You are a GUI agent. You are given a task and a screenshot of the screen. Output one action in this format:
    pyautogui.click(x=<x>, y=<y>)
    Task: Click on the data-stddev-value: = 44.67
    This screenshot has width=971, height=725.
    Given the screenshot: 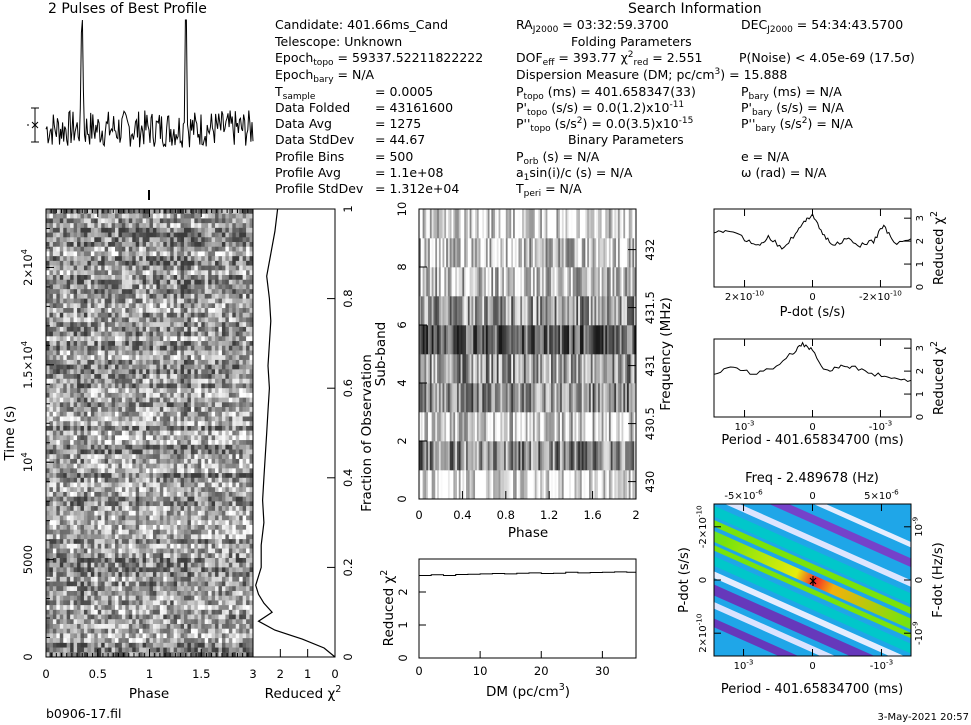 What is the action you would take?
    pyautogui.click(x=400, y=139)
    